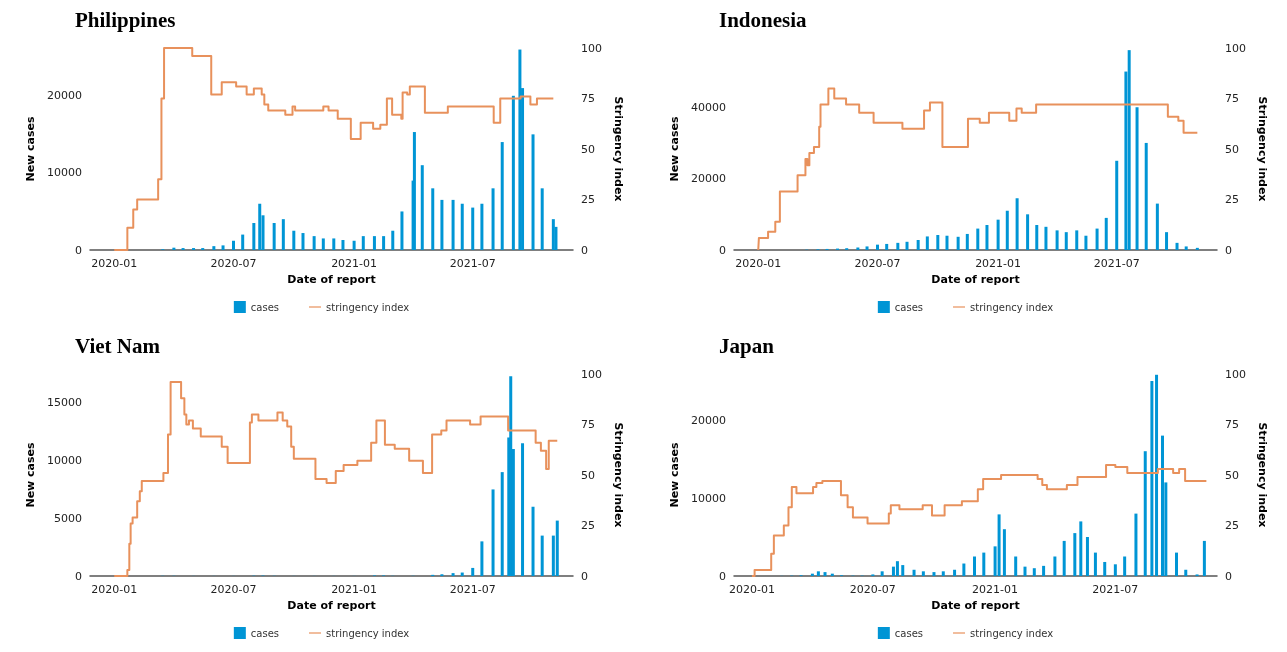  I want to click on y-tick-label: 5000, so click(68, 518).